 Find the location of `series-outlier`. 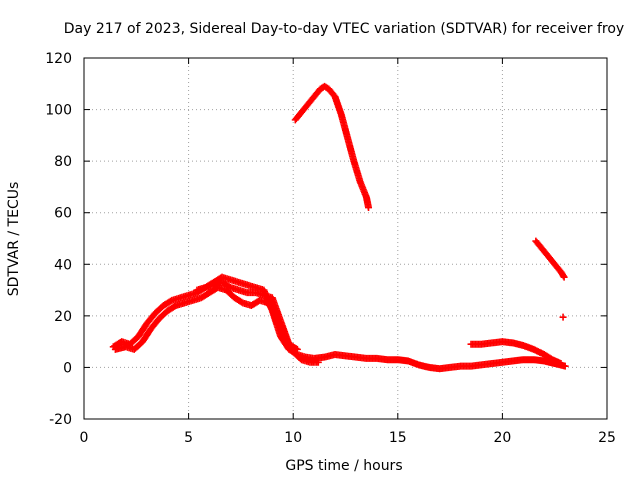

series-outlier is located at coordinates (563, 317).